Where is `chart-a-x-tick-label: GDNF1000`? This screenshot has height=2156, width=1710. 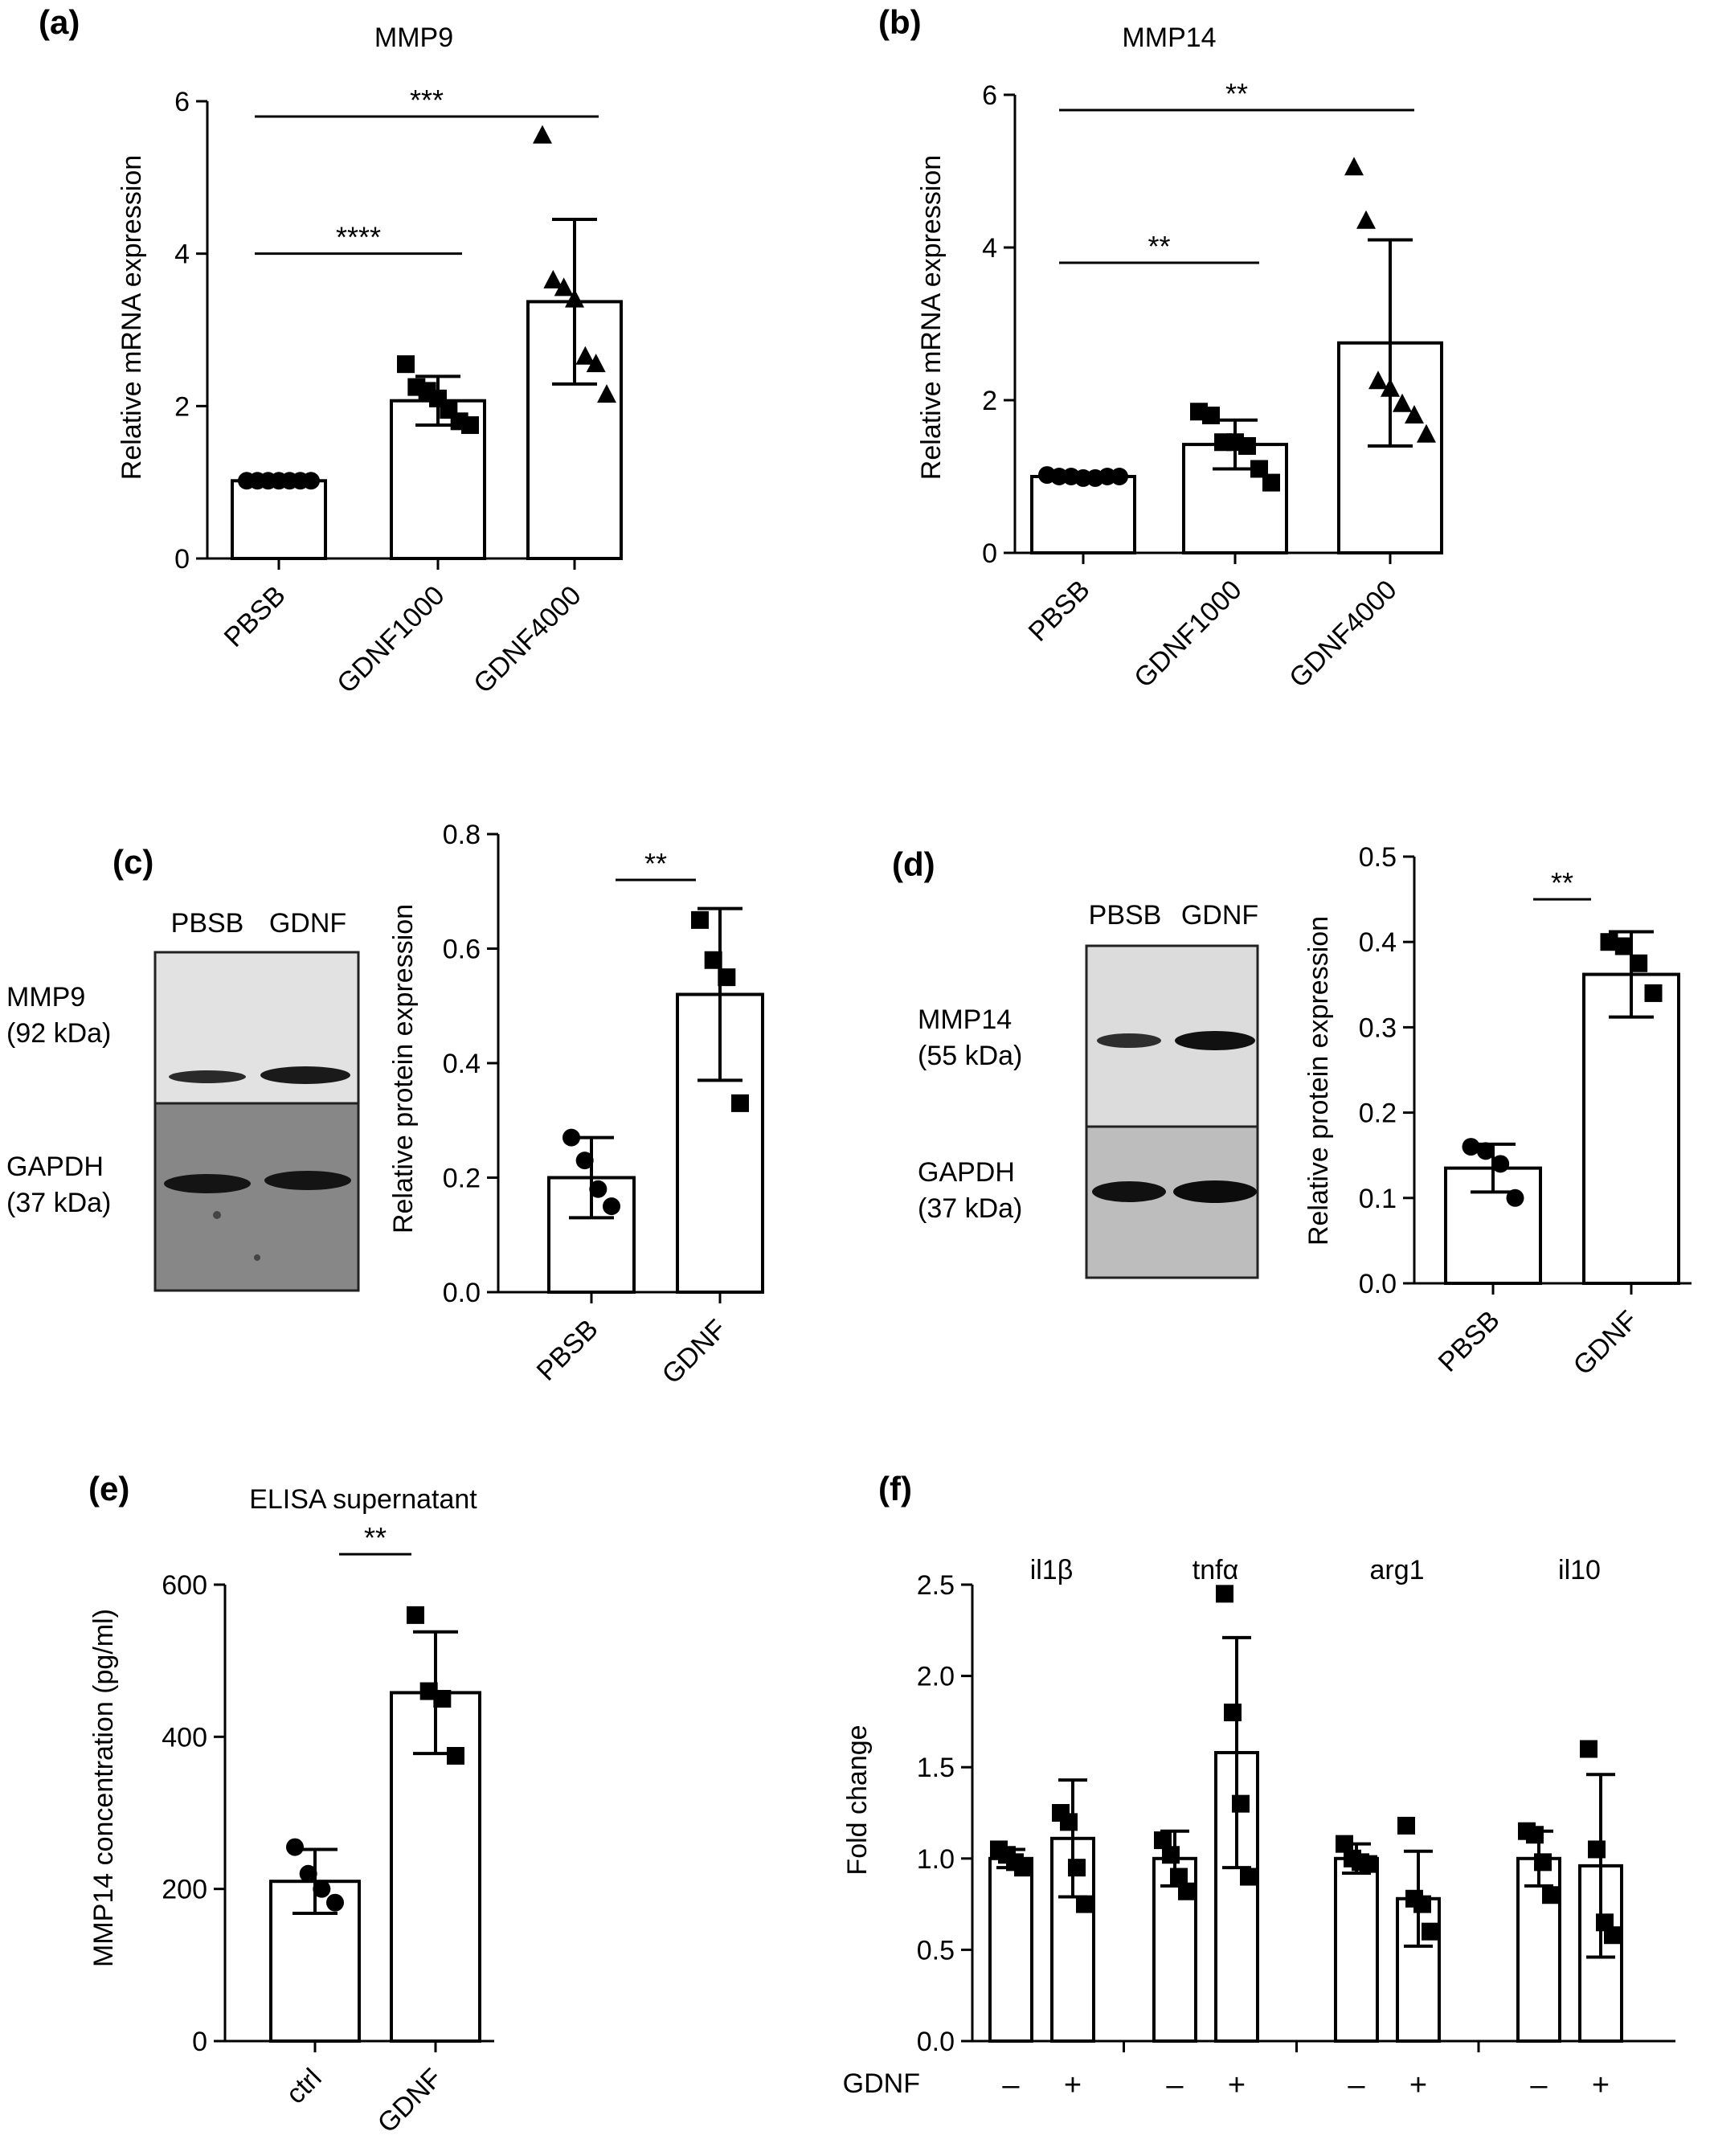 chart-a-x-tick-label: GDNF1000 is located at coordinates (391, 639).